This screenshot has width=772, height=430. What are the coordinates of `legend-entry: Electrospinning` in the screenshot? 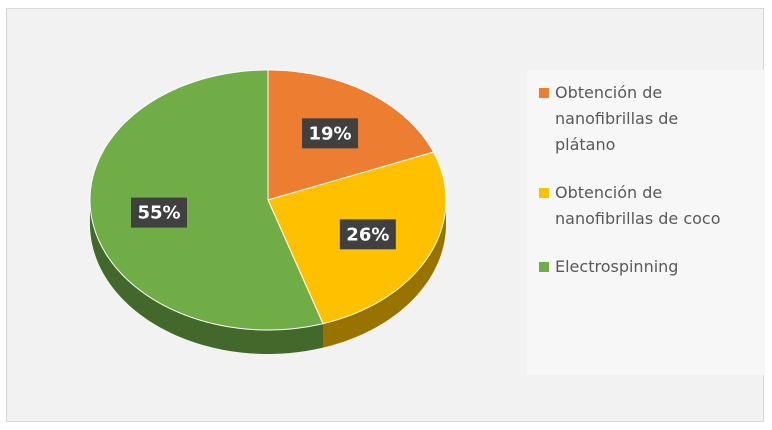 It's located at (649, 267).